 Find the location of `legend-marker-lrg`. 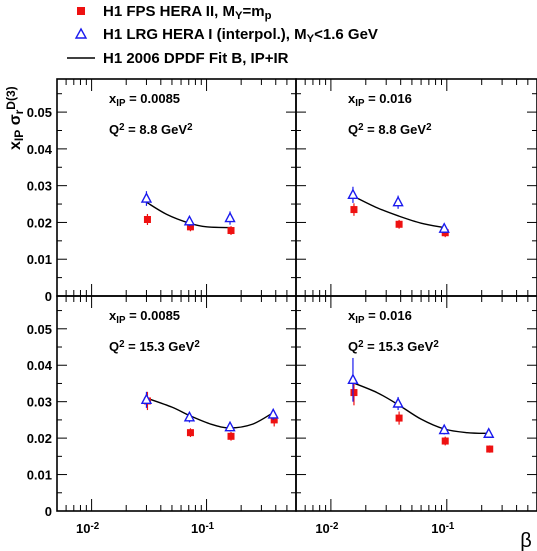

legend-marker-lrg is located at coordinates (81, 33).